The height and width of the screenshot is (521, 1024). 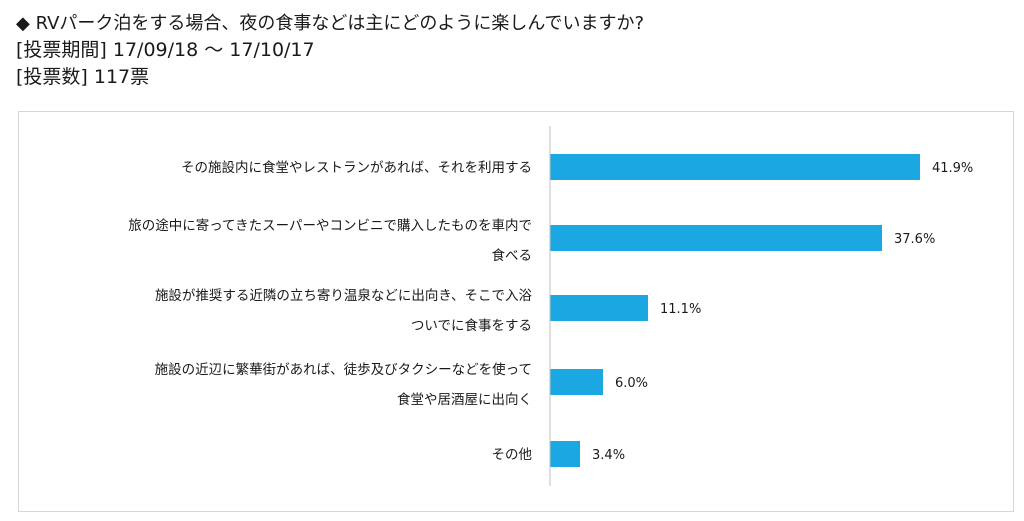 I want to click on category-label: ついでに食事をする, so click(x=471, y=325).